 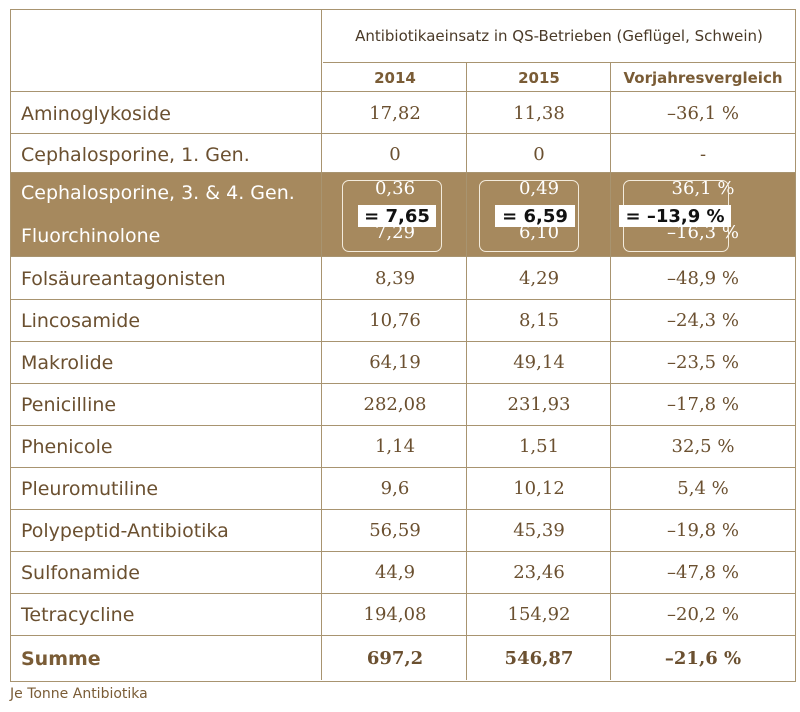 What do you see at coordinates (539, 113) in the screenshot?
I see `value-2015: 11,38` at bounding box center [539, 113].